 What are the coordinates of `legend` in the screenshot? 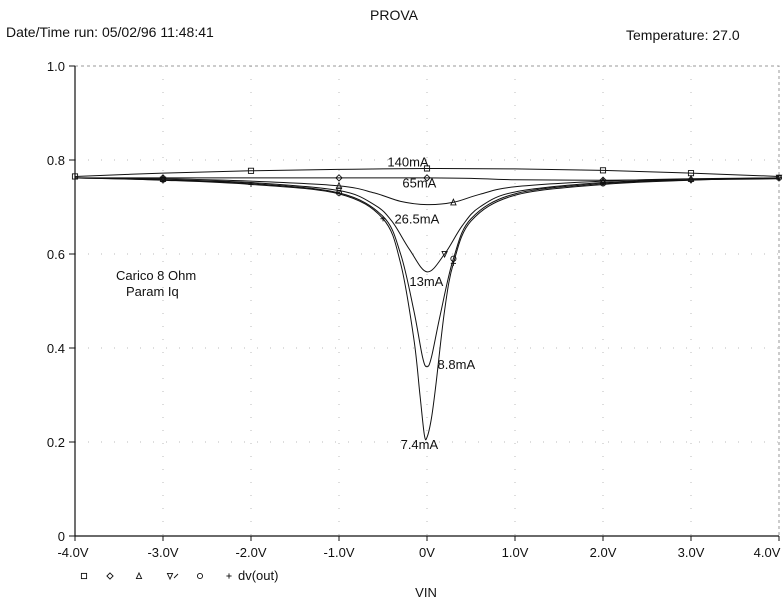 It's located at (156, 576).